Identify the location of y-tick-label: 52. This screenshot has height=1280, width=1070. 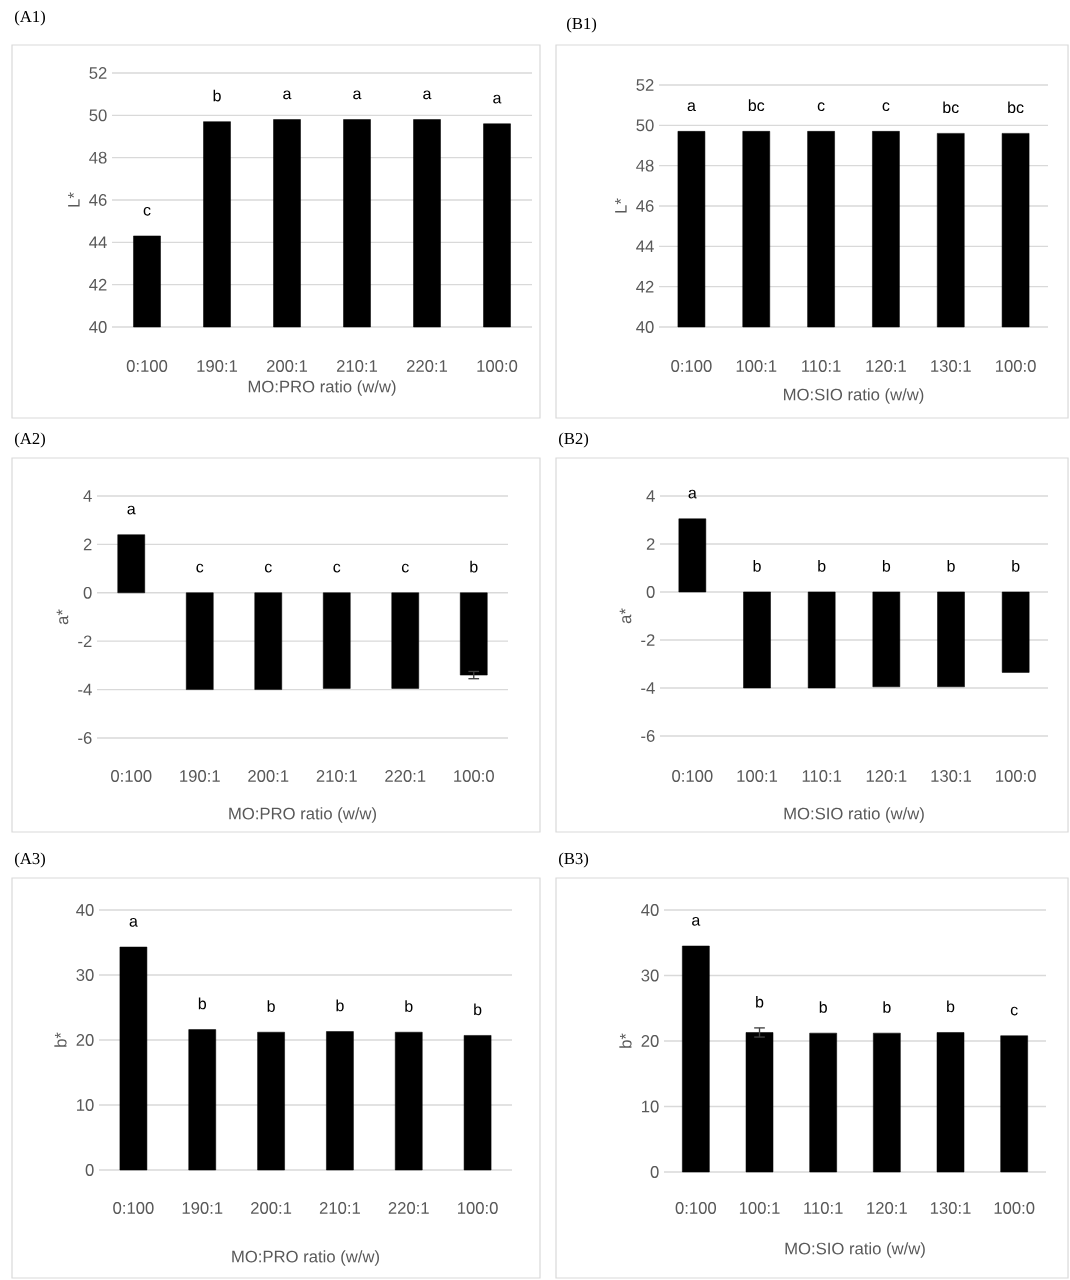
(98, 73).